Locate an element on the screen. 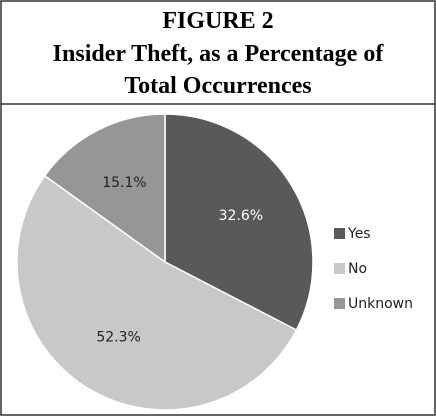 The width and height of the screenshot is (436, 417). legend-label: Yes is located at coordinates (359, 234).